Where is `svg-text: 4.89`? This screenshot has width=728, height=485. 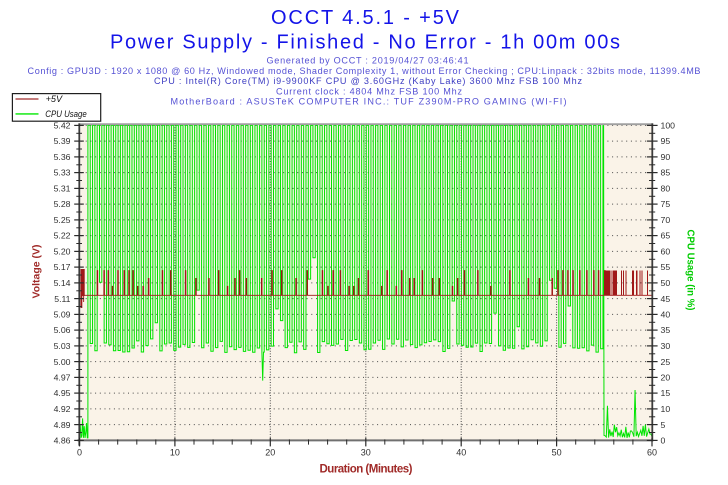
svg-text: 4.89 is located at coordinates (62, 425).